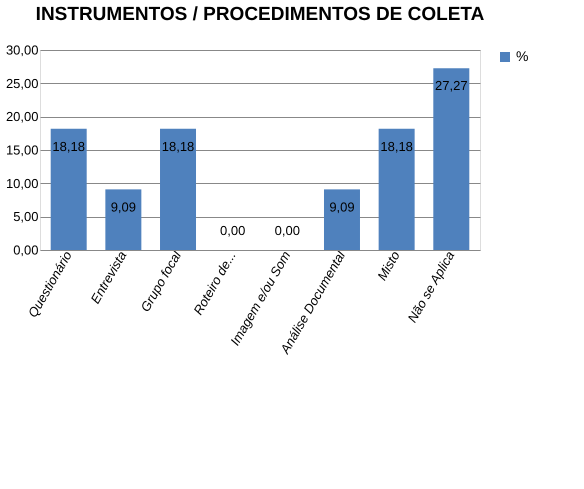  What do you see at coordinates (25, 216) in the screenshot?
I see `y-tick-label: 5,00` at bounding box center [25, 216].